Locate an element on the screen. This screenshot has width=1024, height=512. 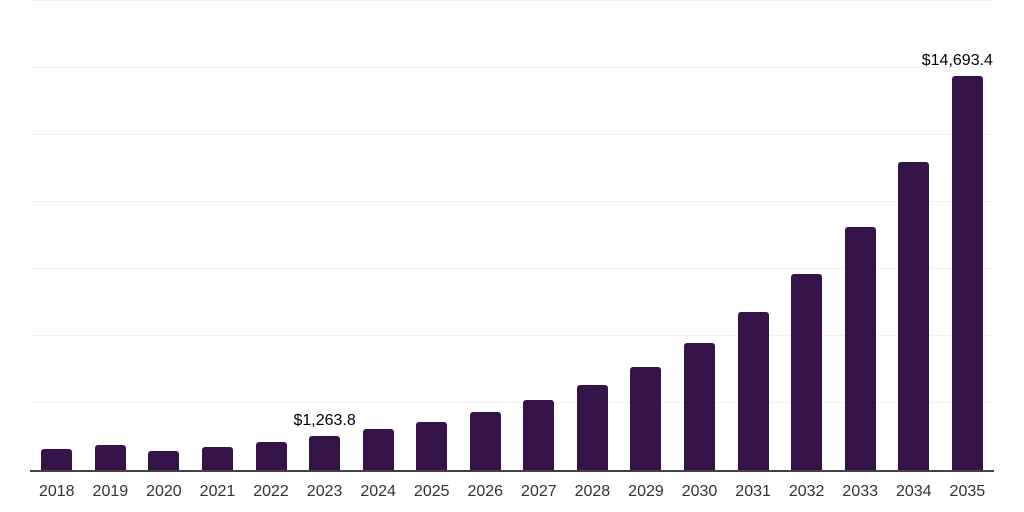
x-tick-label-2024: 2024 is located at coordinates (378, 491).